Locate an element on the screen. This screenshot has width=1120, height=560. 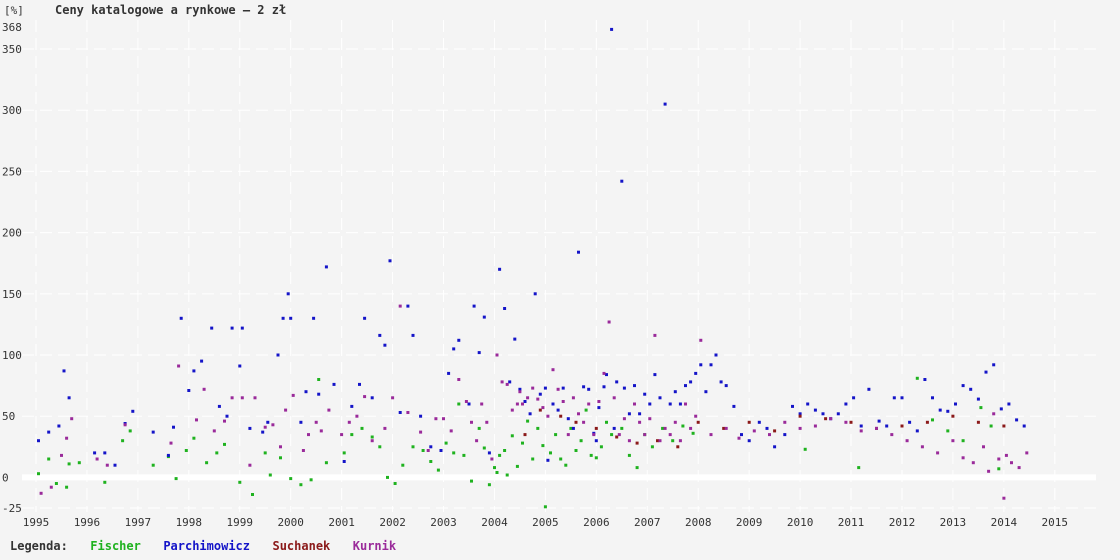
legend-item-fischer: Fischer is located at coordinates (115, 546).